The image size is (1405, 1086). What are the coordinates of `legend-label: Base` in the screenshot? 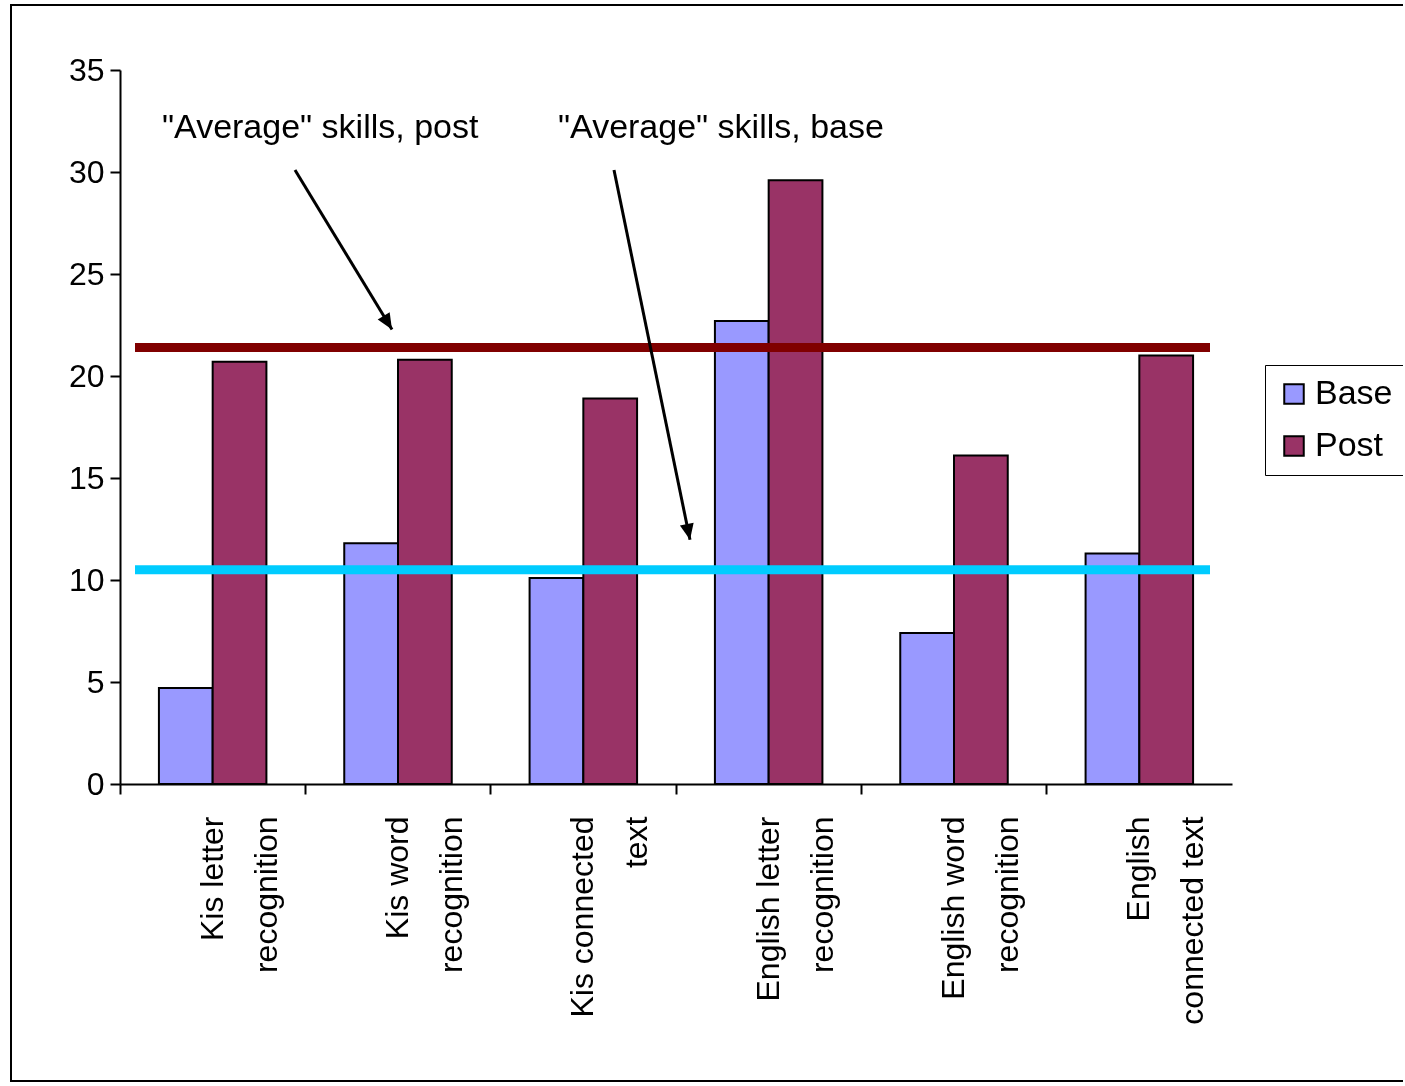 It's located at (1354, 392).